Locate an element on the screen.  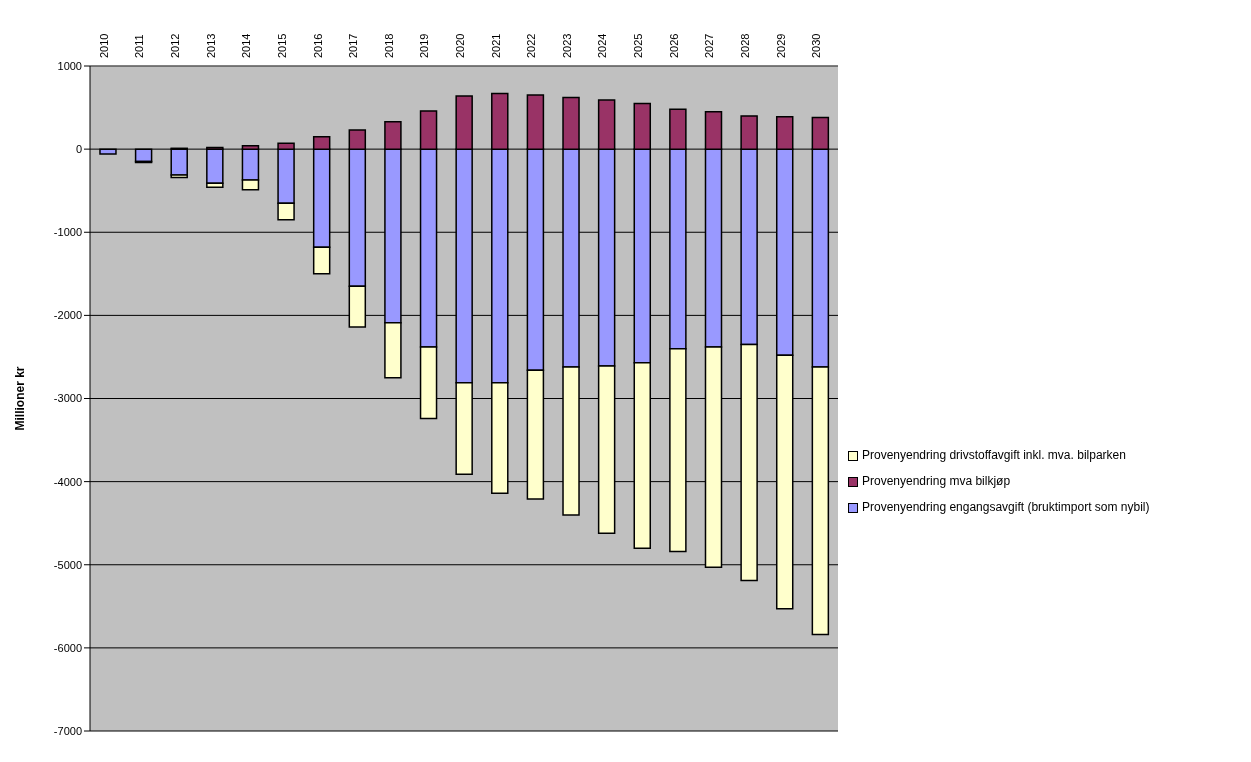
y-tick-label: -2000 is located at coordinates (67, 315).